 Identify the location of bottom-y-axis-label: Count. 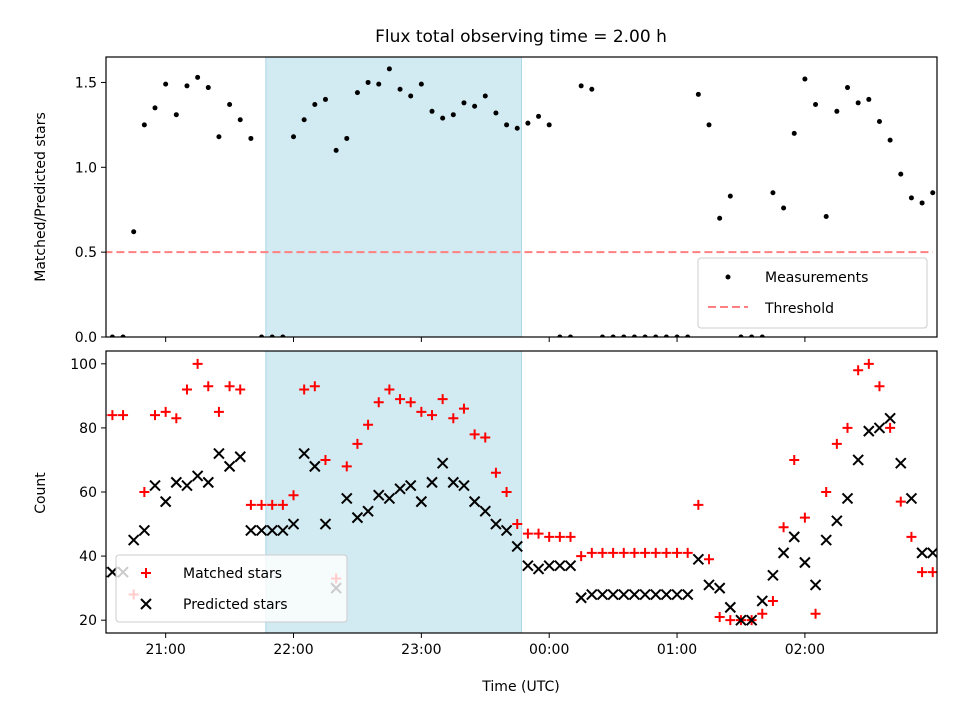
(41, 493).